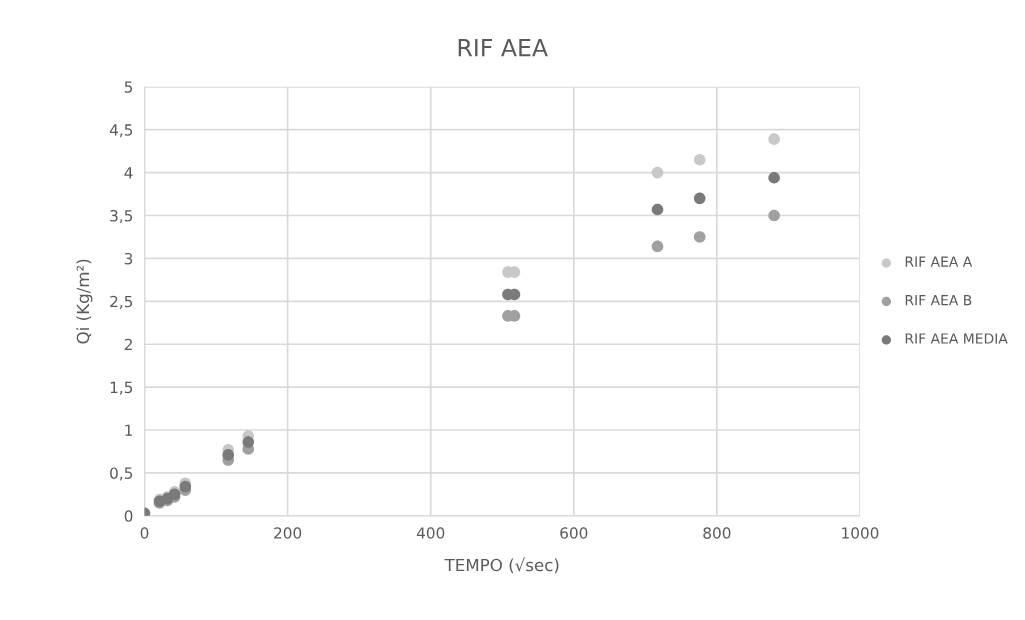 The height and width of the screenshot is (620, 1025). What do you see at coordinates (574, 533) in the screenshot?
I see `x-tick-label: 600` at bounding box center [574, 533].